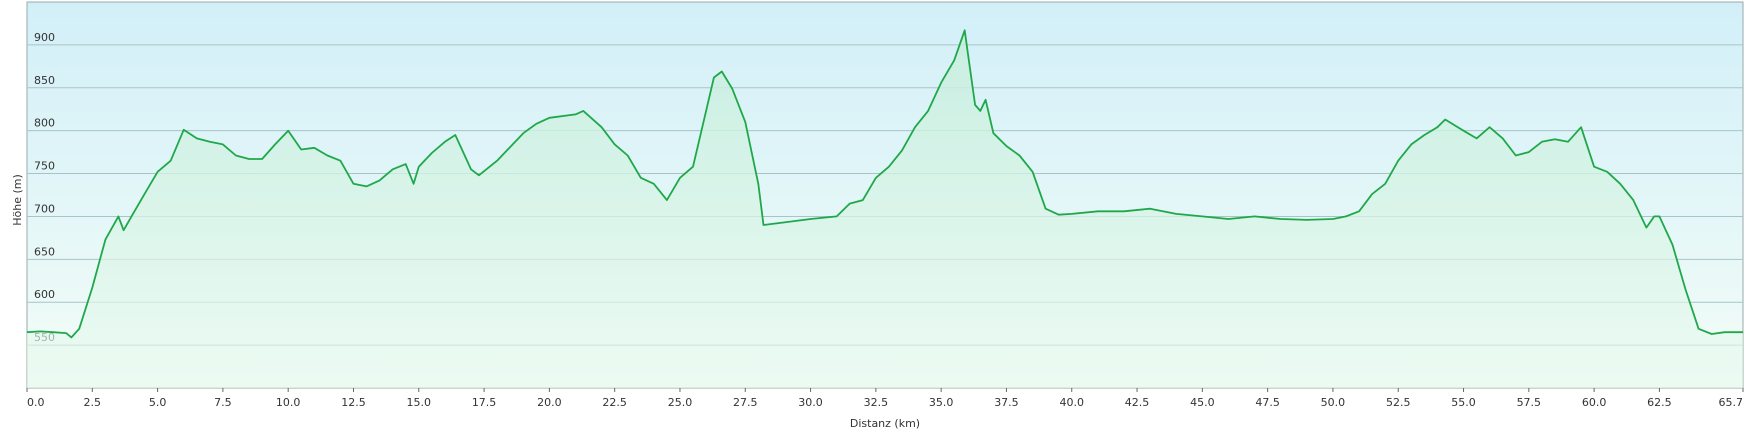  Describe the element at coordinates (1398, 402) in the screenshot. I see `x-tick-label: 52.5` at that location.